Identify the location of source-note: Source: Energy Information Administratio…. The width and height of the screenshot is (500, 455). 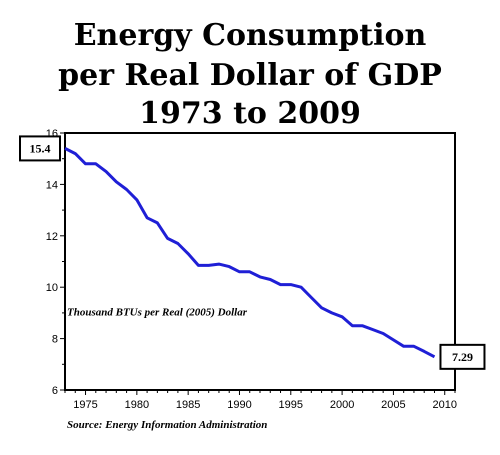
(167, 425).